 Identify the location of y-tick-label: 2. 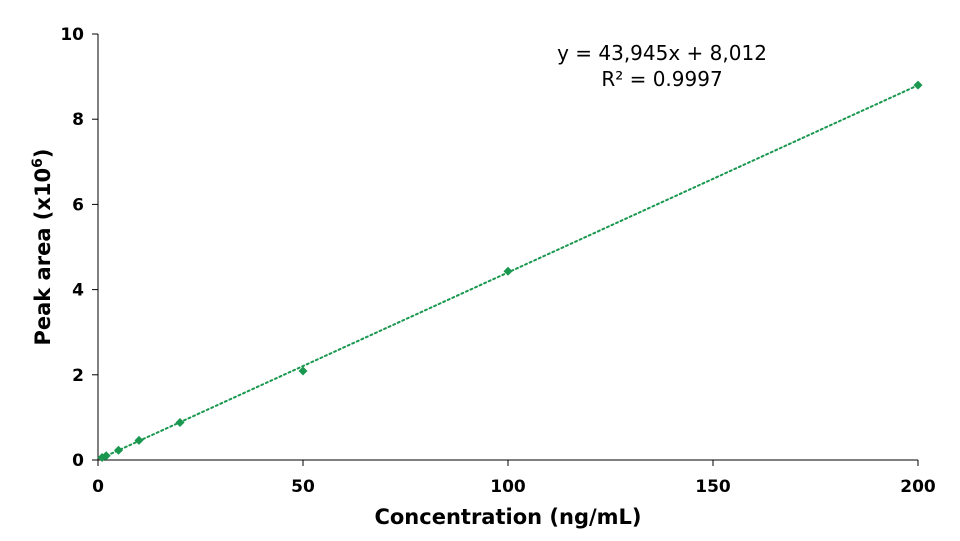
(78, 376).